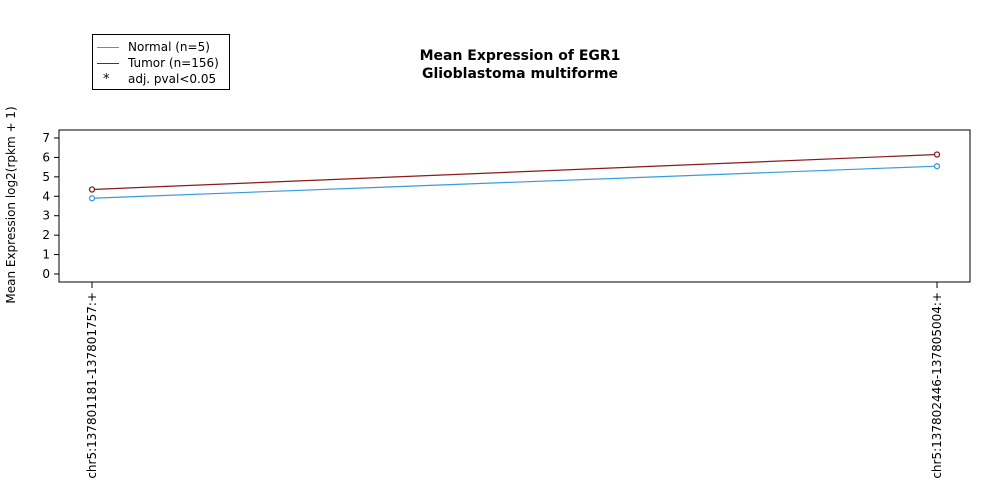 The height and width of the screenshot is (500, 1000). What do you see at coordinates (46, 138) in the screenshot?
I see `y-tick-label: 7` at bounding box center [46, 138].